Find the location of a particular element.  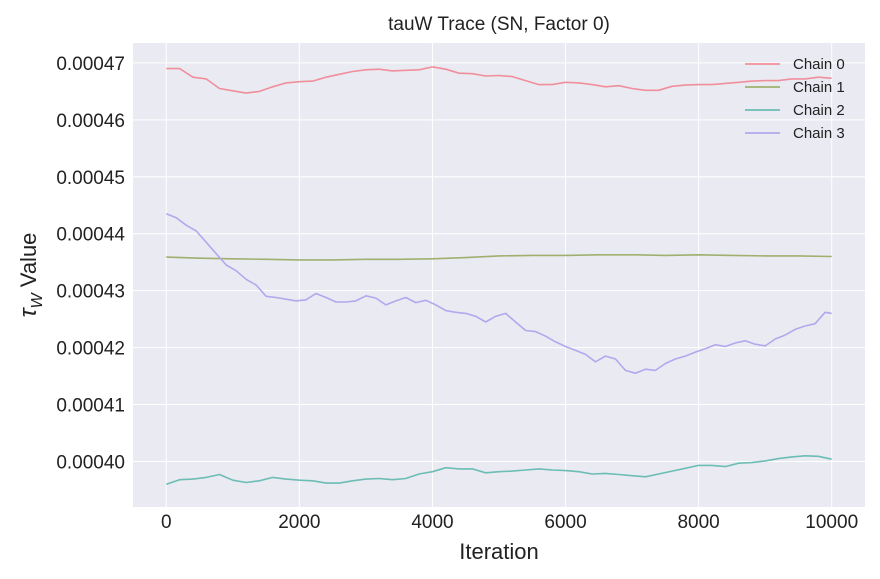

y-axis-label-symbol: τ is located at coordinates (28, 311).